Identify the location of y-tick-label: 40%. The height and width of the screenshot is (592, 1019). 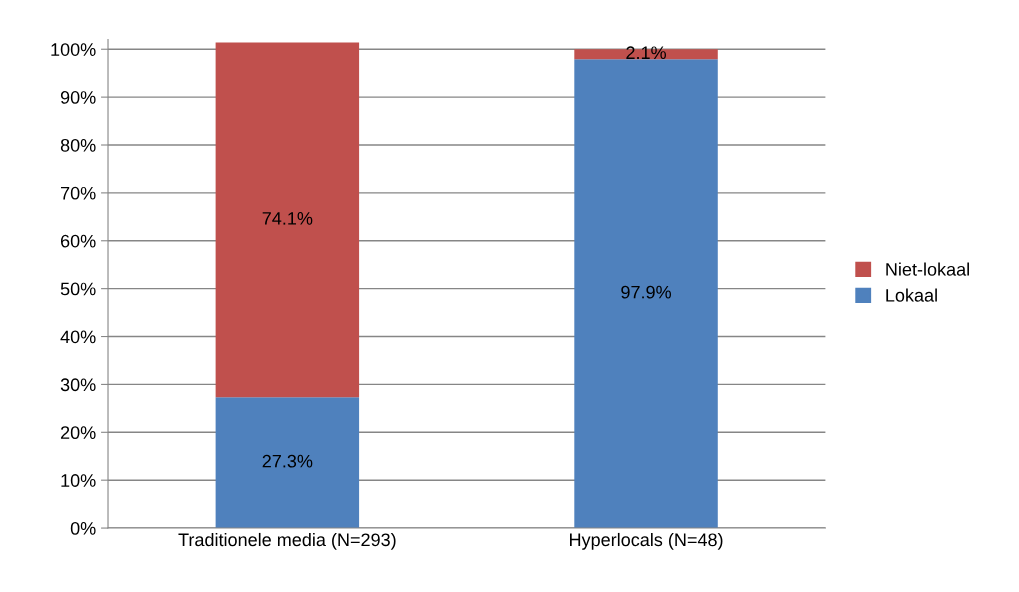
(78, 337).